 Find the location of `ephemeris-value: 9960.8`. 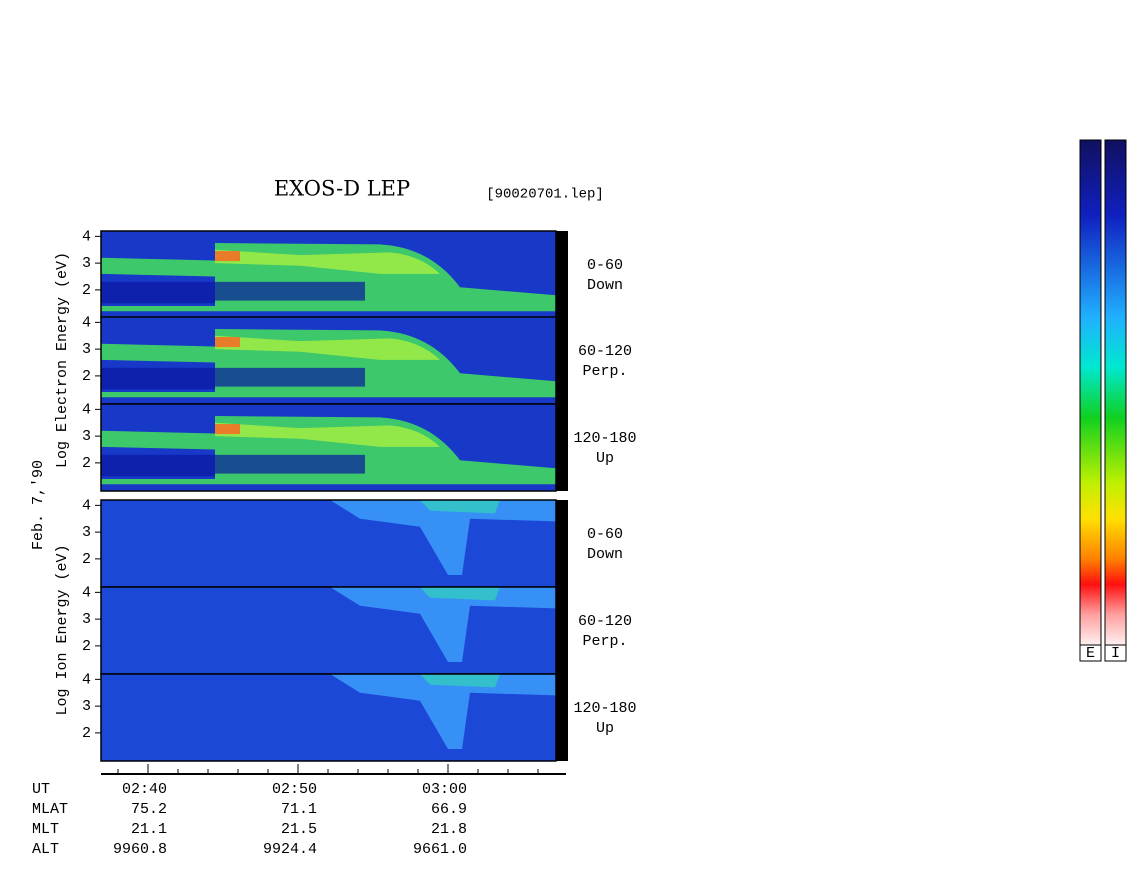

ephemeris-value: 9960.8 is located at coordinates (140, 849).